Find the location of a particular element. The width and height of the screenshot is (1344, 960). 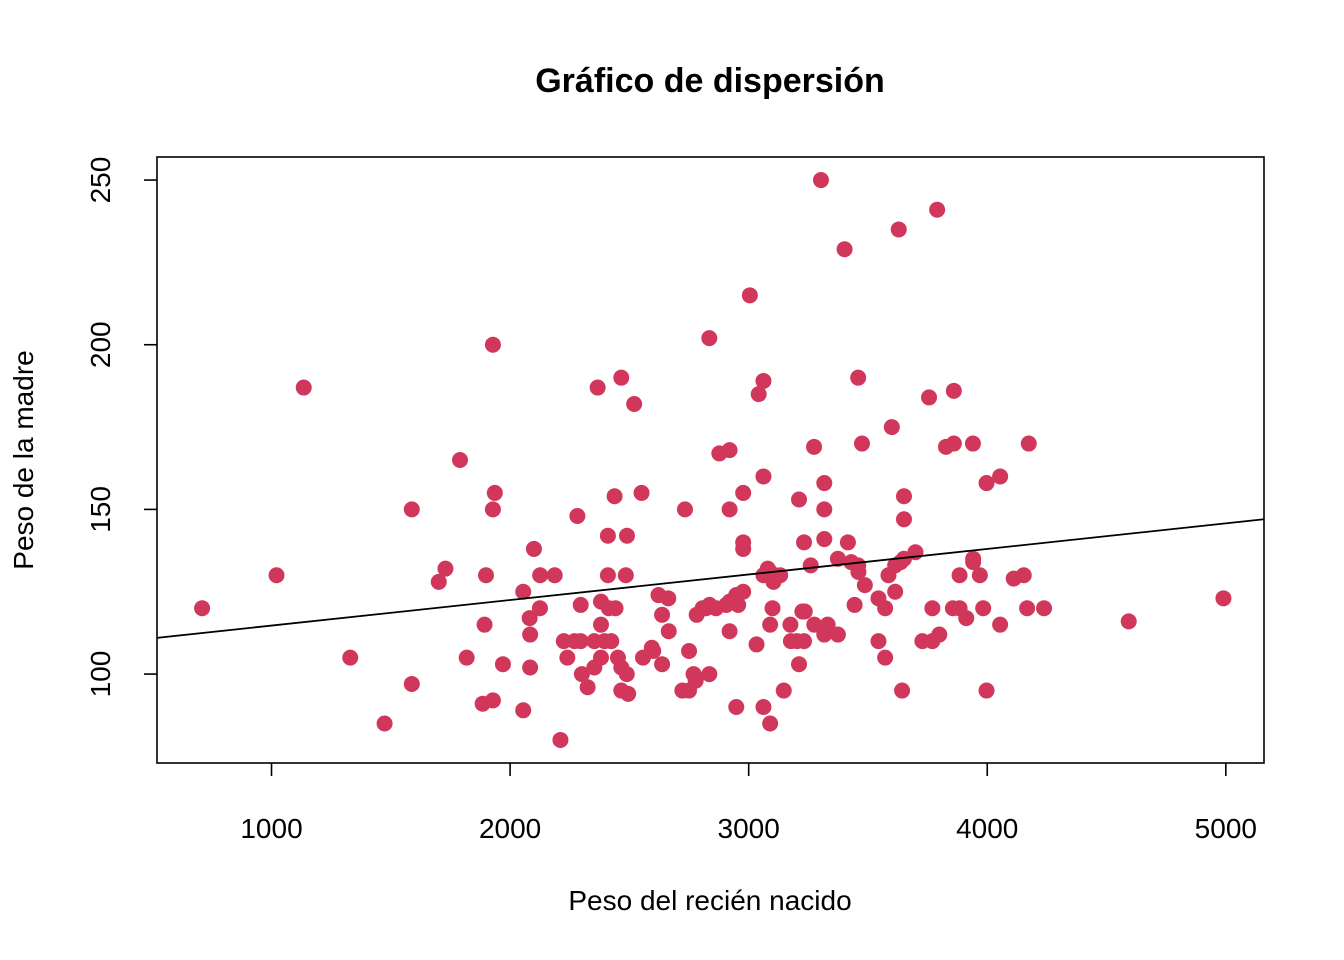

regression-line is located at coordinates (710, 578).